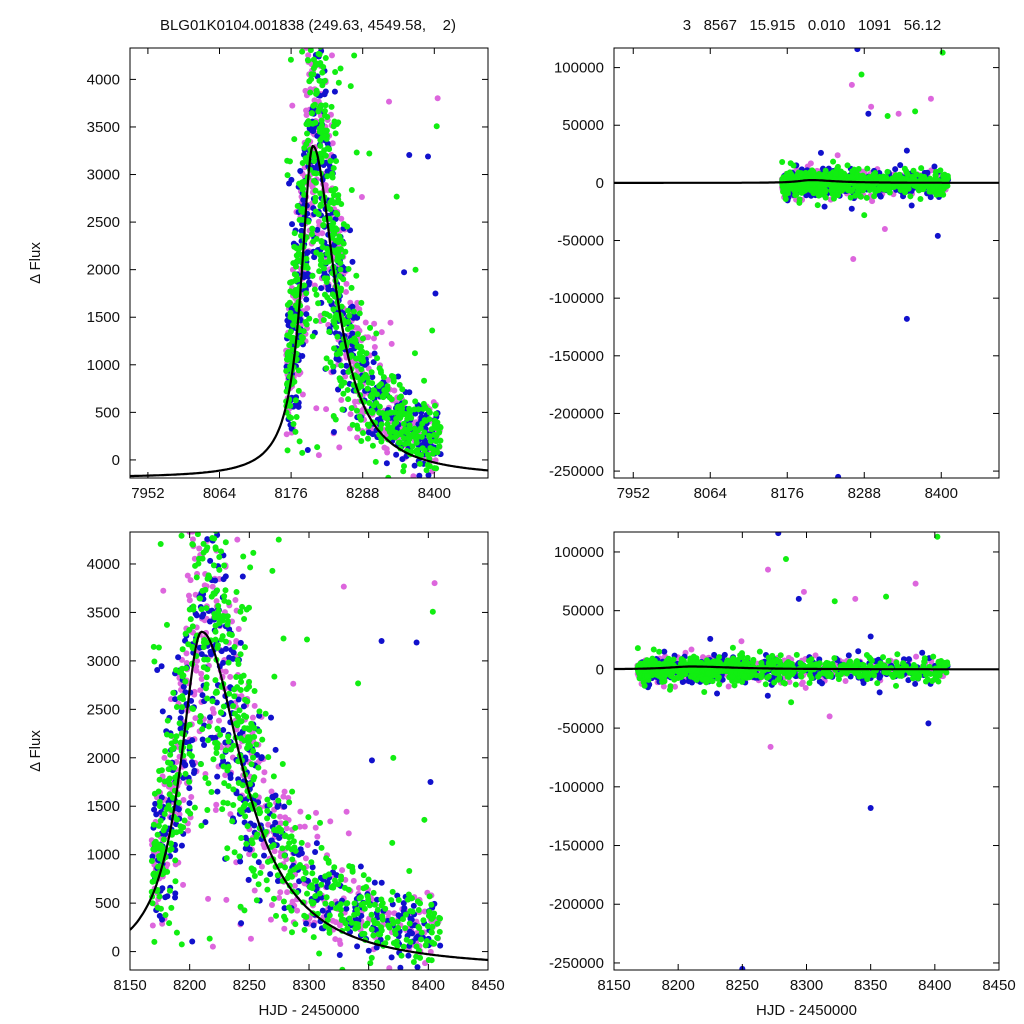 Image resolution: width=1024 pixels, height=1024 pixels. Describe the element at coordinates (600, 183) in the screenshot. I see `y-tick-label: 0` at that location.